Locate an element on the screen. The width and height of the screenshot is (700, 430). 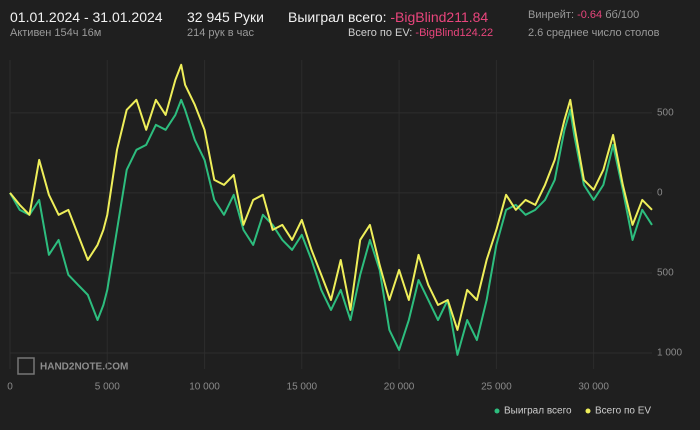
legend-label: Выиграл всего is located at coordinates (538, 411).